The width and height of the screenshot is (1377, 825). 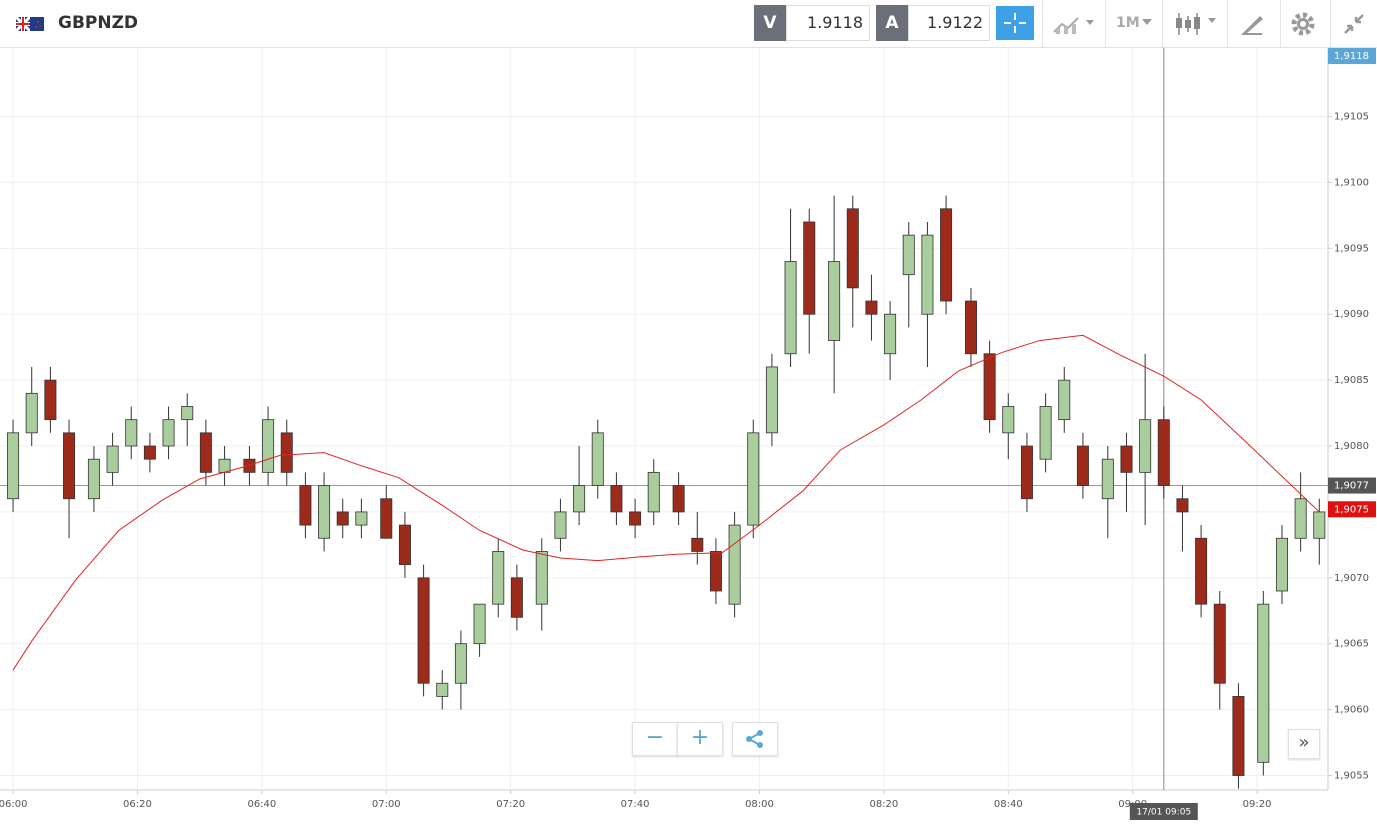 I want to click on dropdown-arrow, so click(x=1147, y=22).